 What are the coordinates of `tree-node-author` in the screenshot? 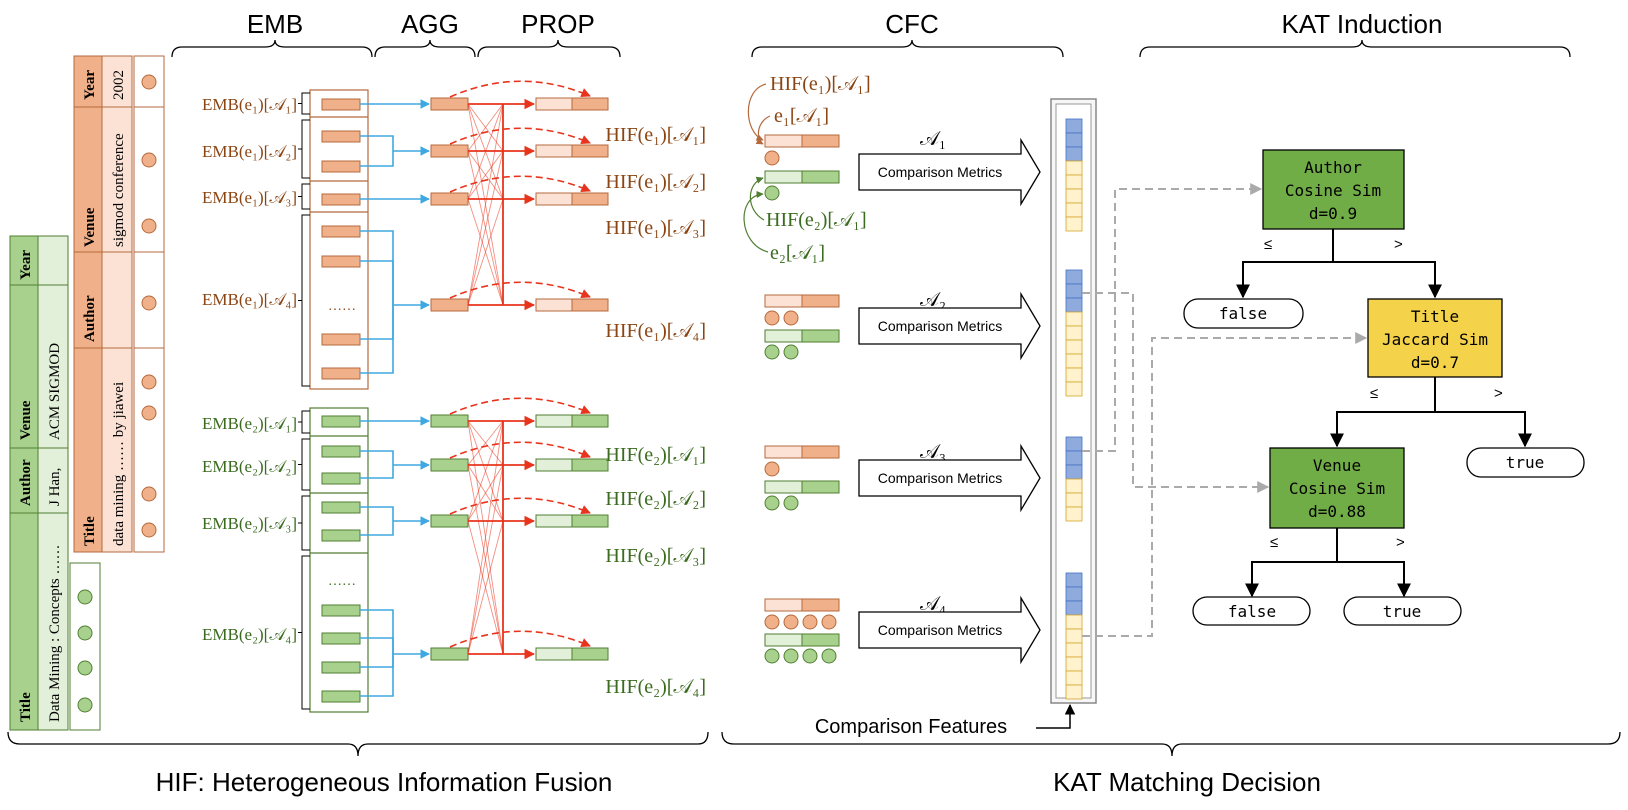 It's located at (1333, 189).